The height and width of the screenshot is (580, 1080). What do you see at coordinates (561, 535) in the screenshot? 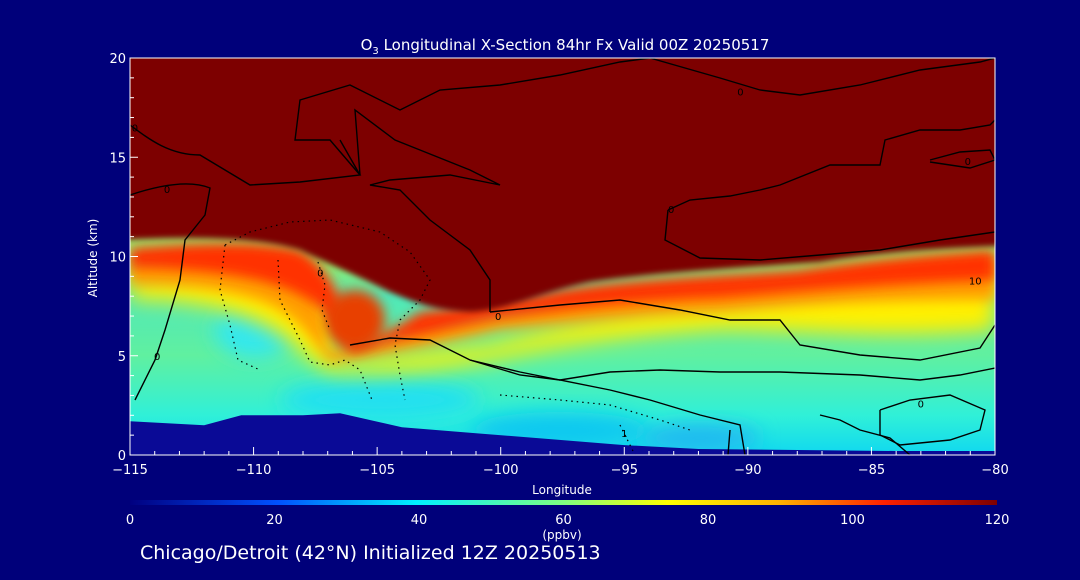
I see `colorbar-unit-label: (ppbv)` at bounding box center [561, 535].